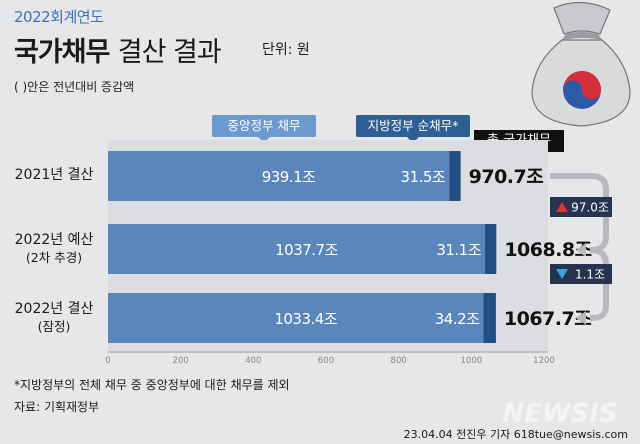 Image resolution: width=640 pixels, height=444 pixels. I want to click on credit: 23.04.04 전진우 기자 618tue@newsis.com, so click(515, 434).